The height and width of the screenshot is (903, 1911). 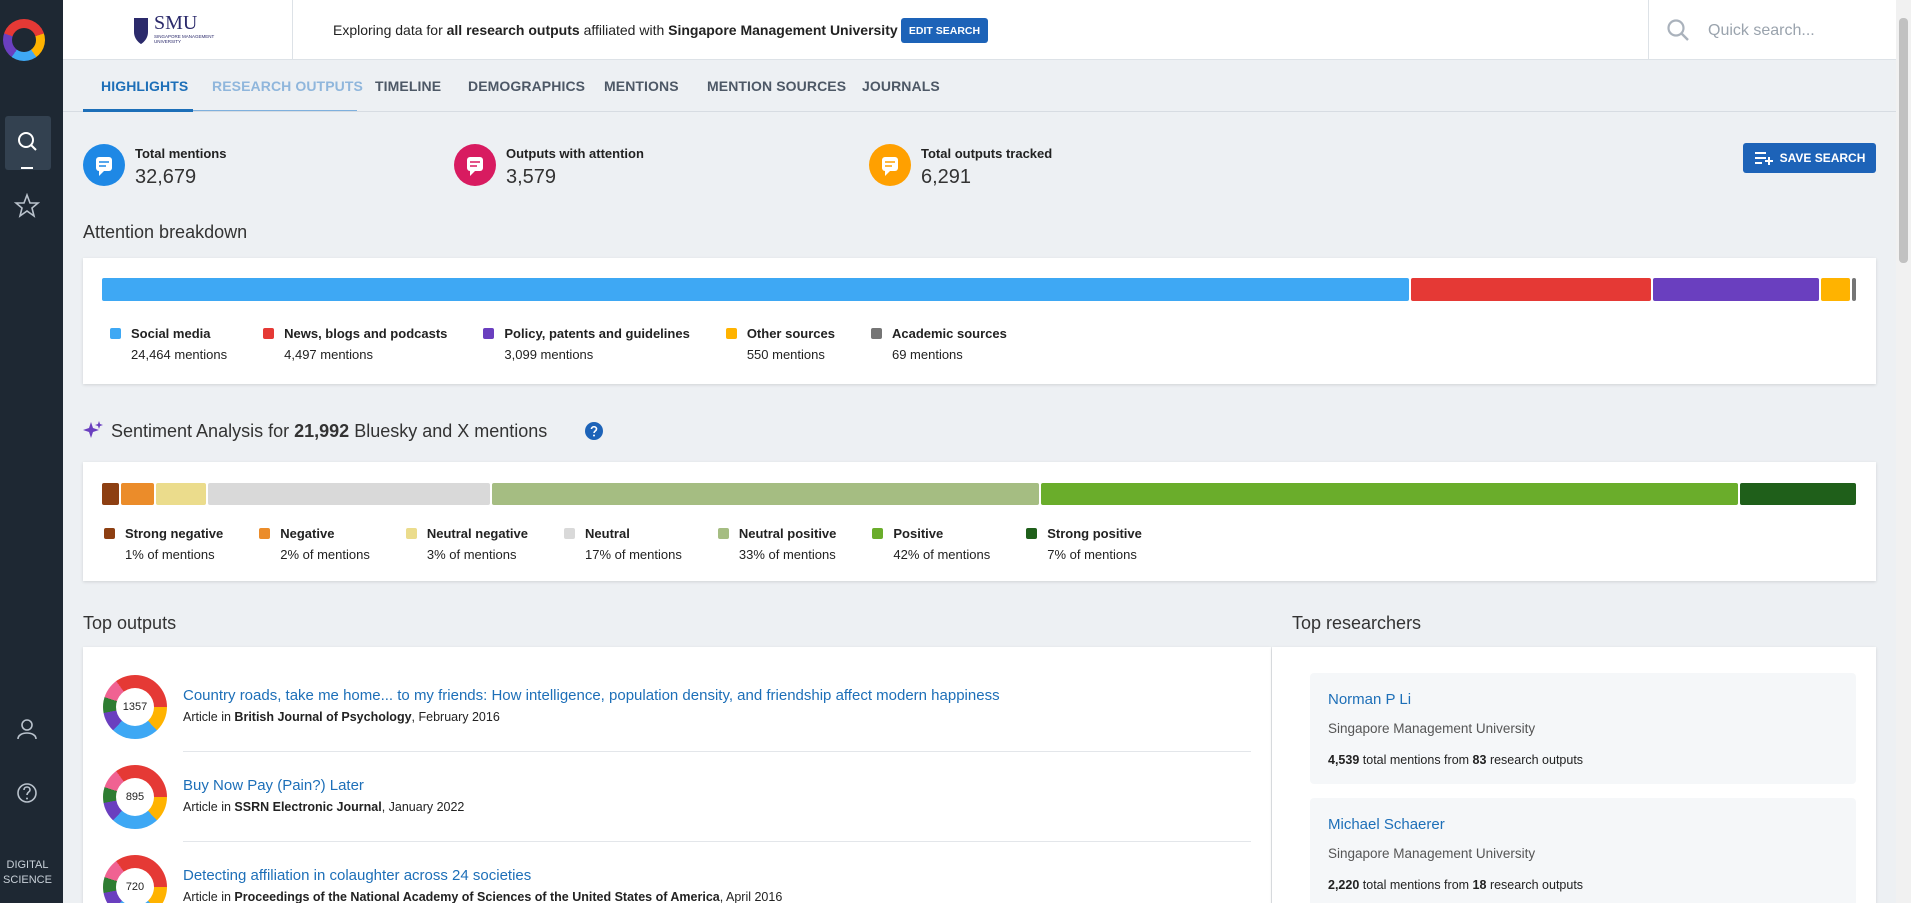 What do you see at coordinates (949, 333) in the screenshot?
I see `legend-name: Academic sources` at bounding box center [949, 333].